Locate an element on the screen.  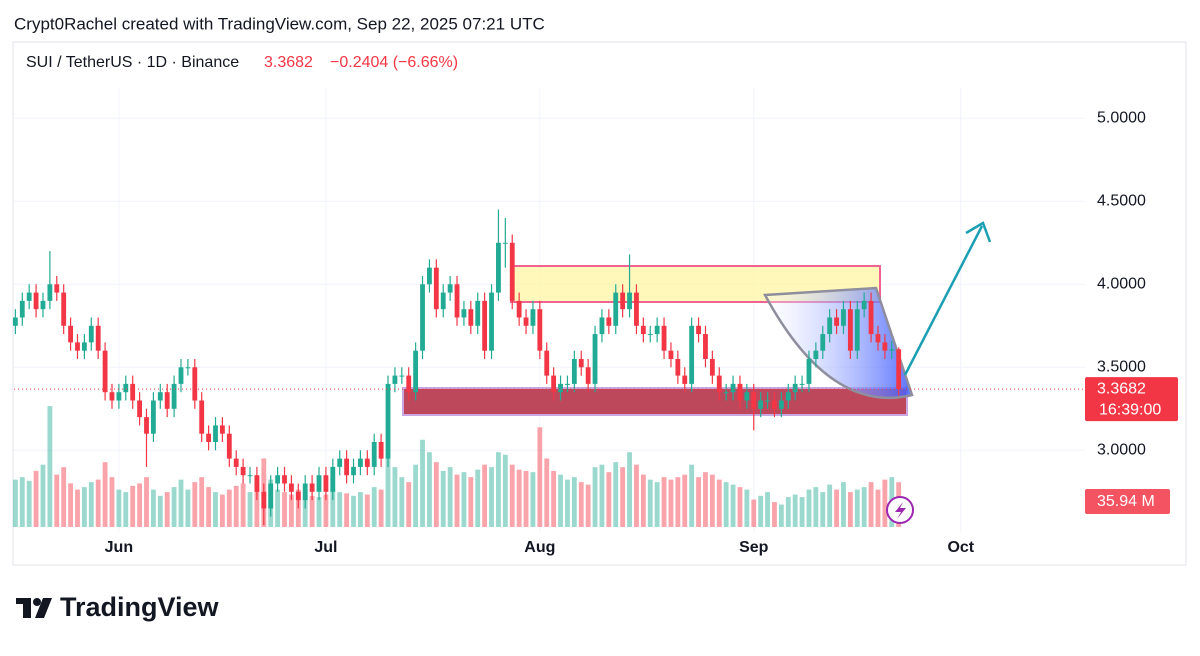
logo-mark is located at coordinates (34, 608).